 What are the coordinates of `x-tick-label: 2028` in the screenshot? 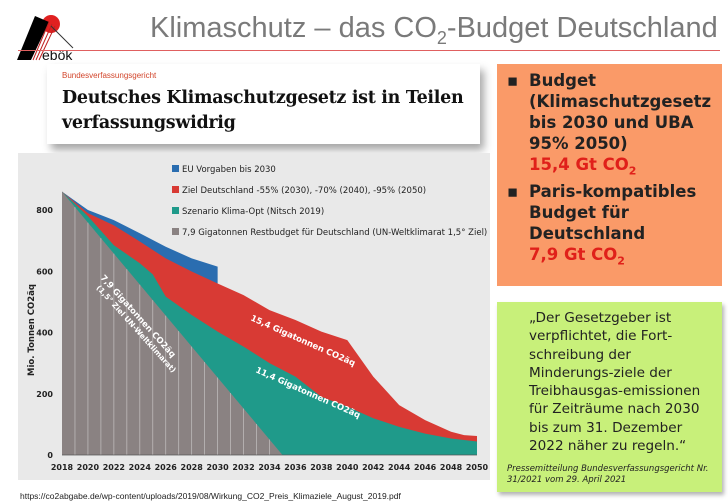 It's located at (192, 467).